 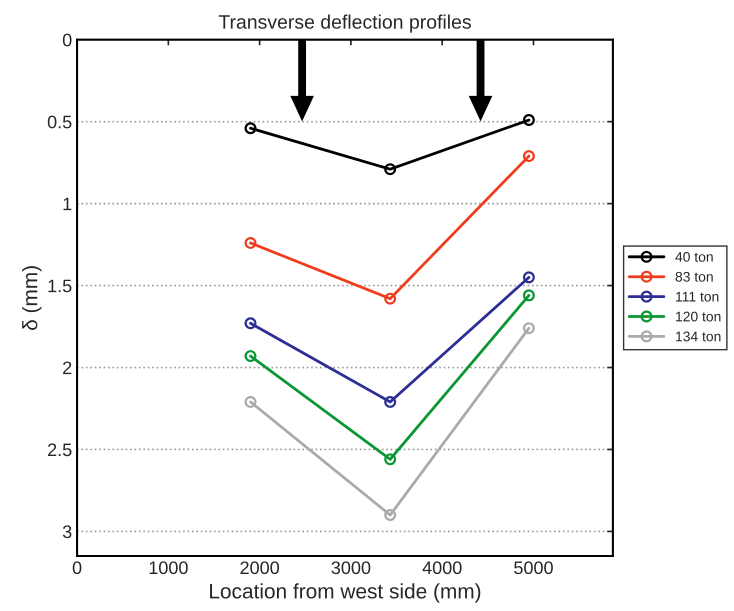 I want to click on y-tick-label: 0.5, so click(x=60, y=122).